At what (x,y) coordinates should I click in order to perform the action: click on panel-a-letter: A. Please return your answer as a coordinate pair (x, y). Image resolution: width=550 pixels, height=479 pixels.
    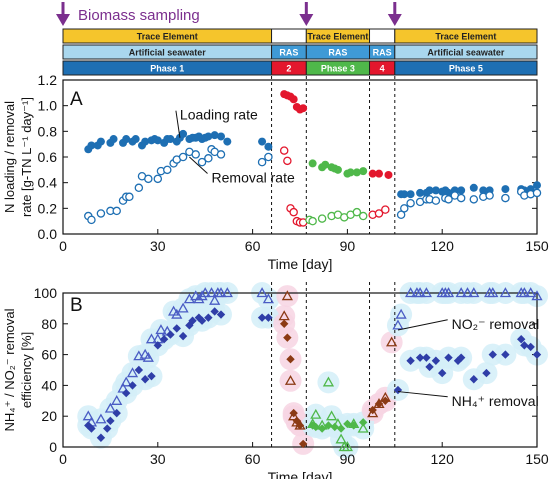
    Looking at the image, I should click on (76, 99).